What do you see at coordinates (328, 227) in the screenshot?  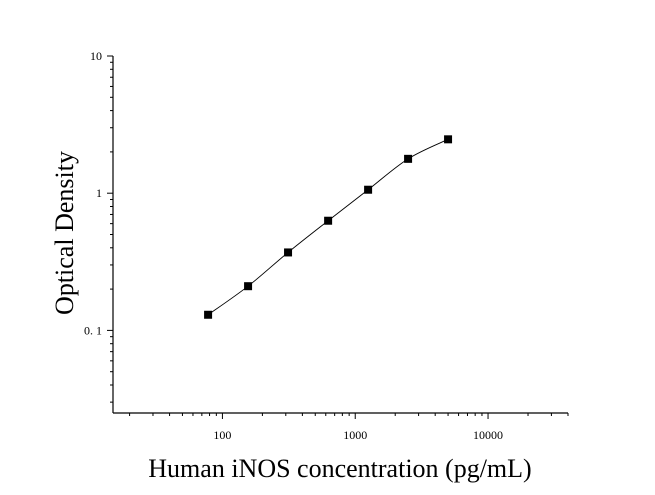 I see `data-points-layer` at bounding box center [328, 227].